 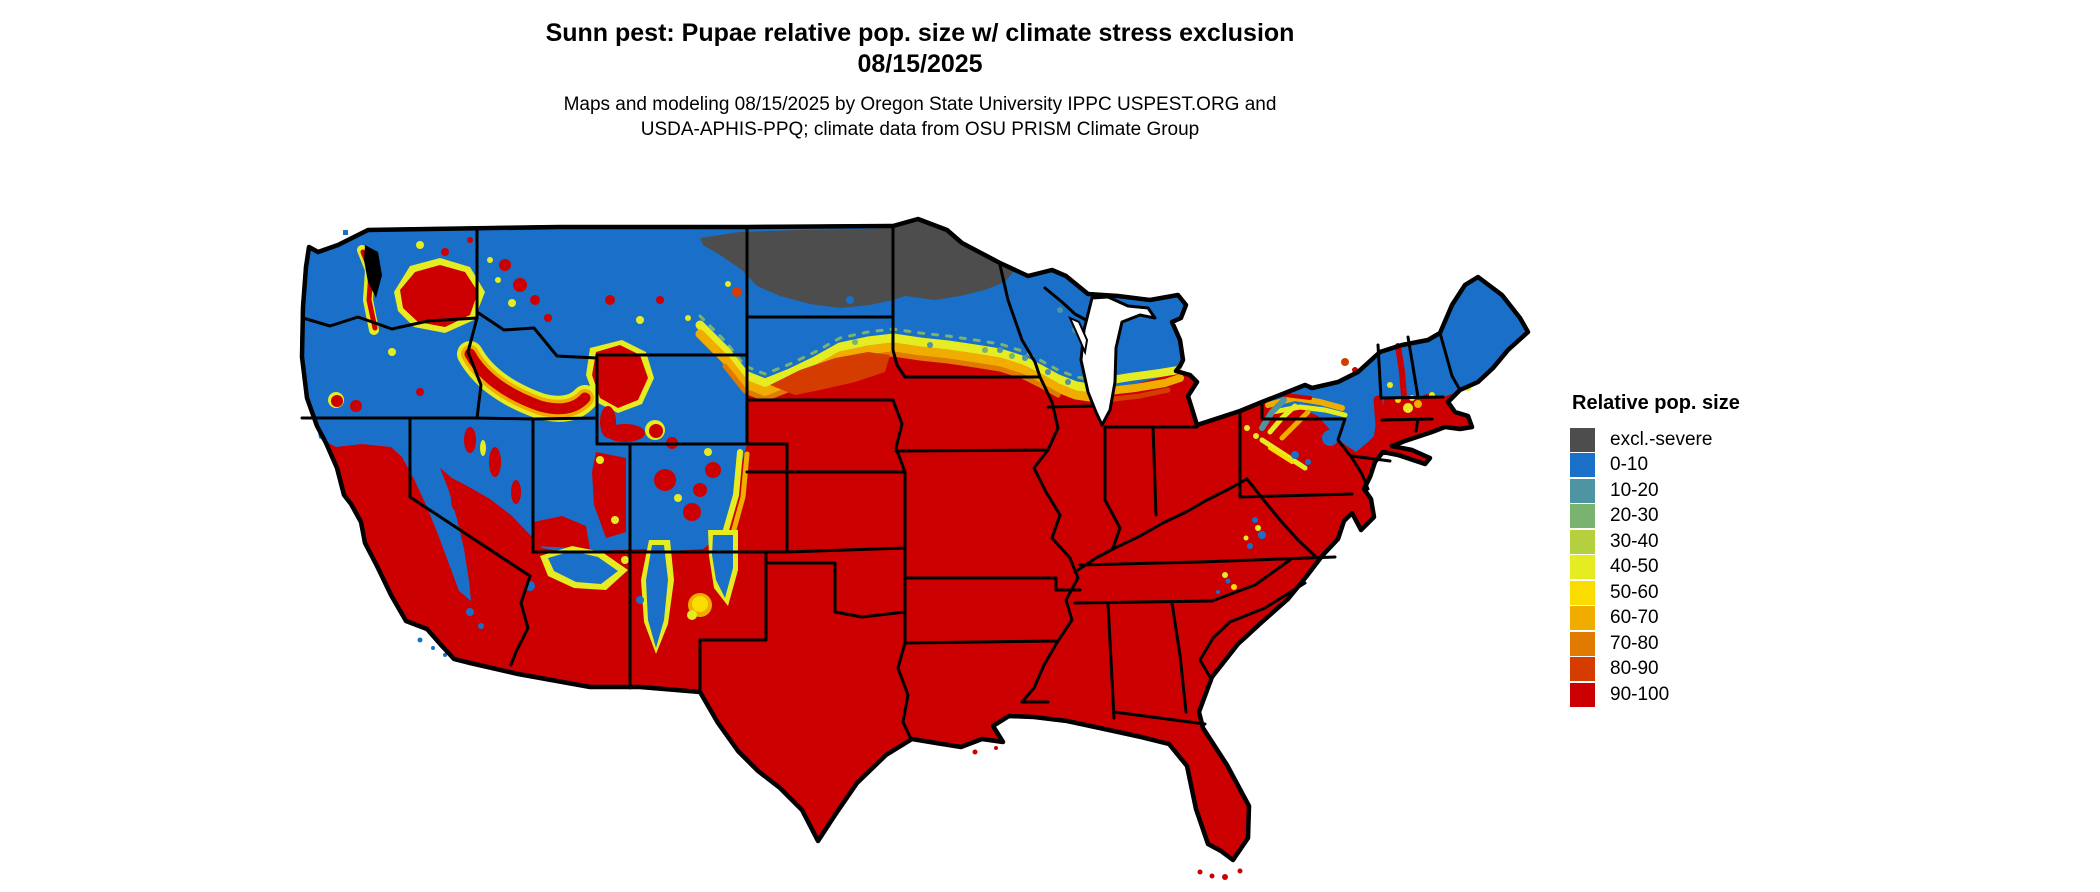 I want to click on exclusion-zone-gray, so click(x=857, y=264).